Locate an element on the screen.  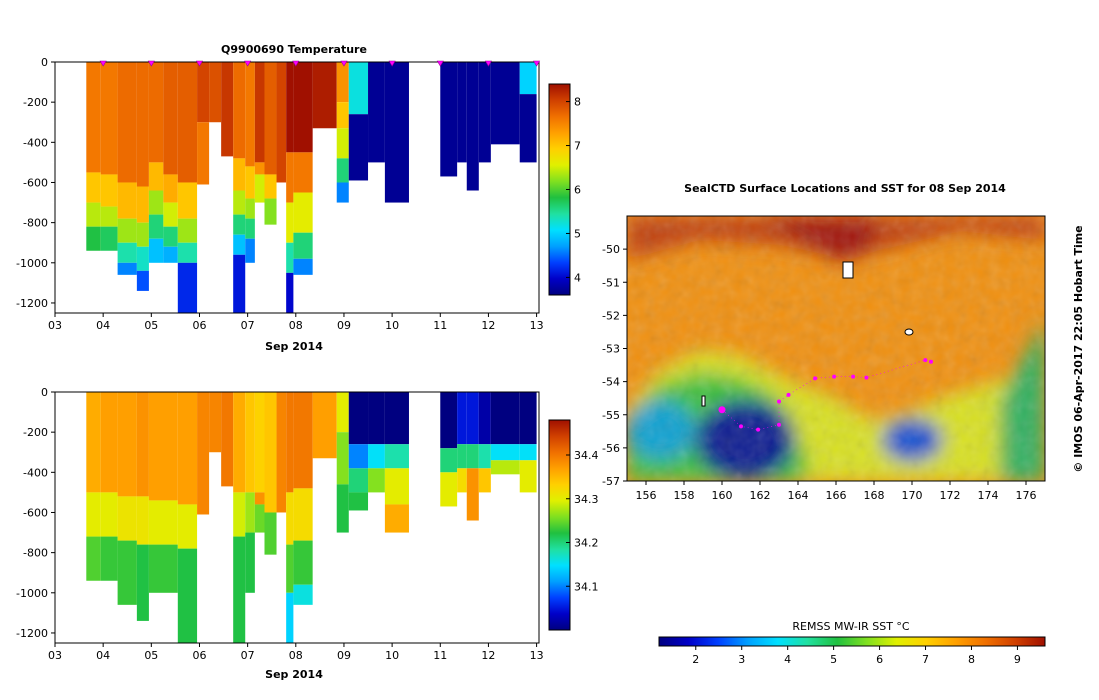
lon-tick-label: 176 is located at coordinates (1026, 495).